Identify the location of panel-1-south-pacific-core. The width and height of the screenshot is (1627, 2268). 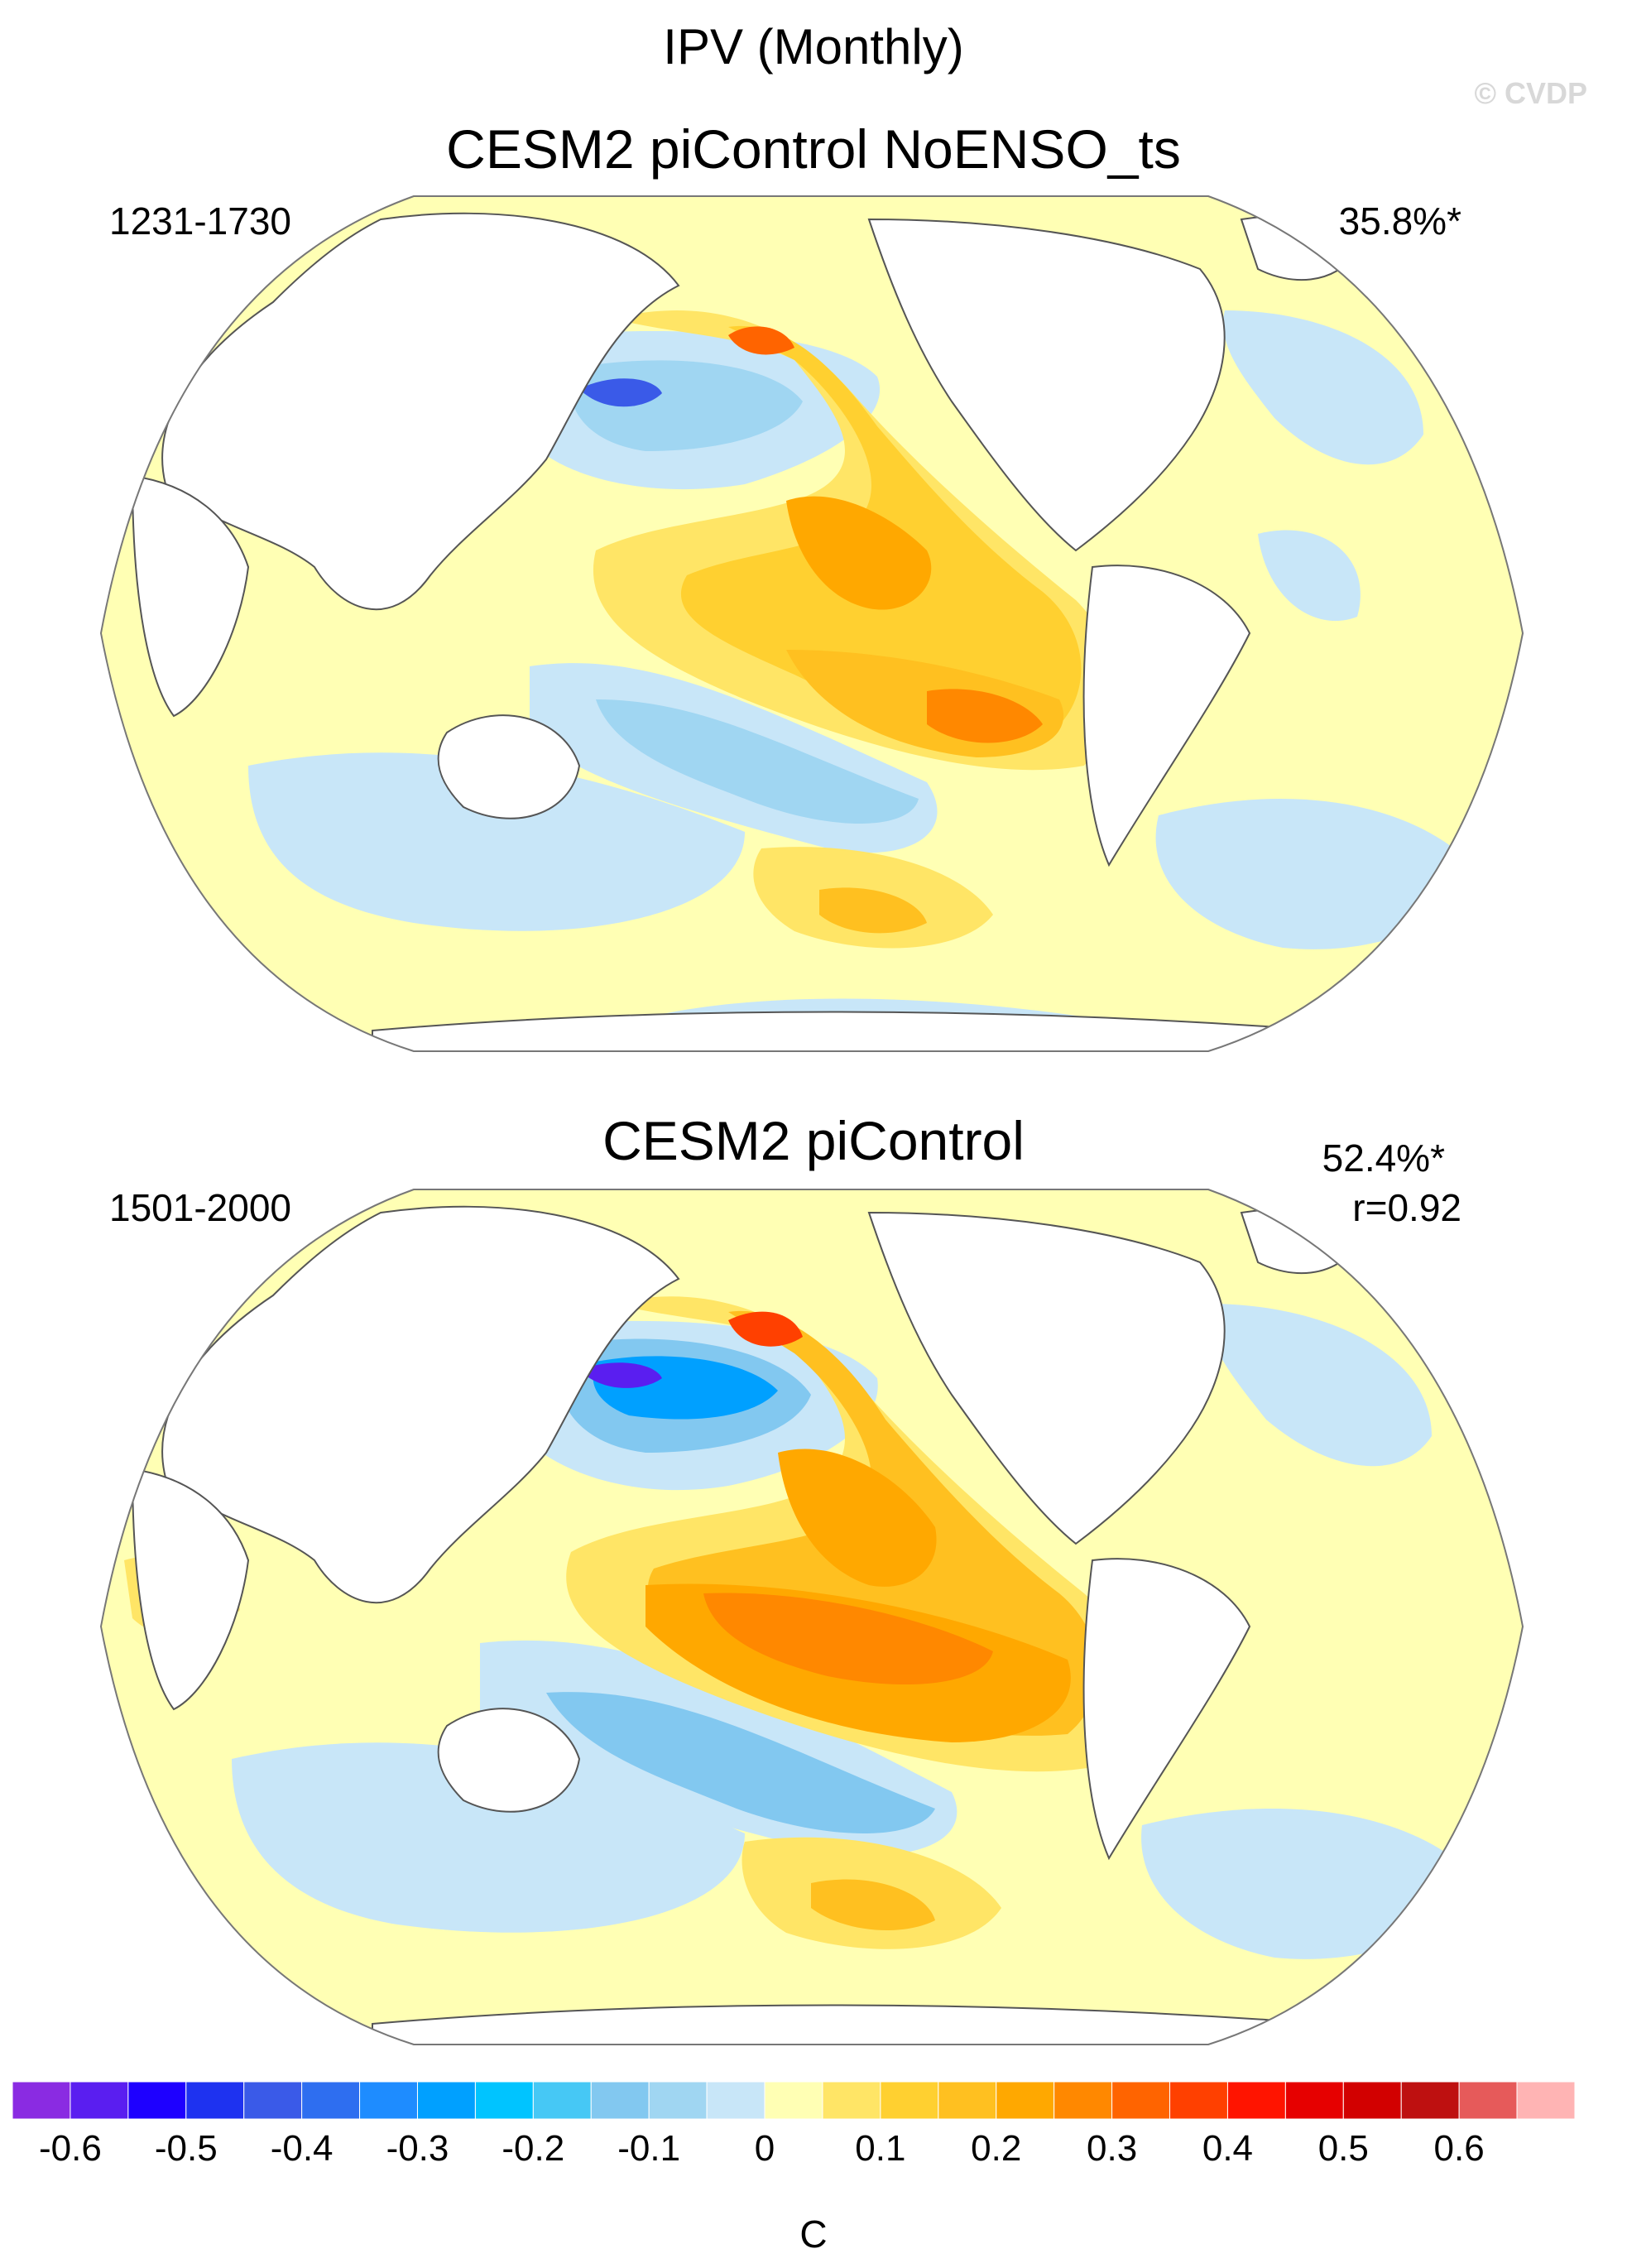
(873, 911).